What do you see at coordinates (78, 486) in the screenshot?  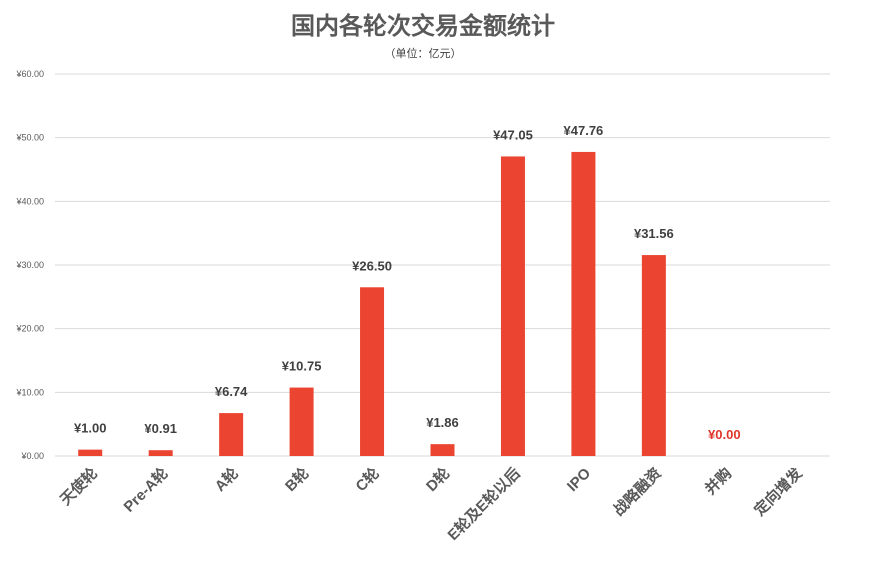 I see `x-tick-label: 天使轮` at bounding box center [78, 486].